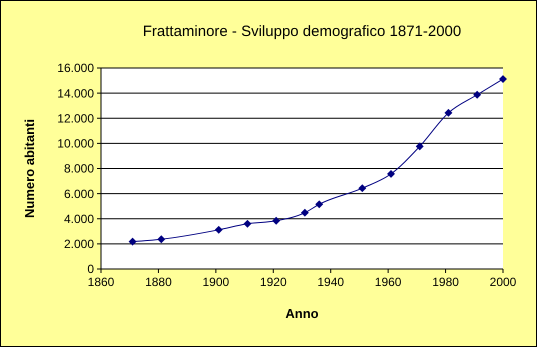 Image resolution: width=537 pixels, height=347 pixels. I want to click on y-tick-label: 8.000, so click(79, 169).